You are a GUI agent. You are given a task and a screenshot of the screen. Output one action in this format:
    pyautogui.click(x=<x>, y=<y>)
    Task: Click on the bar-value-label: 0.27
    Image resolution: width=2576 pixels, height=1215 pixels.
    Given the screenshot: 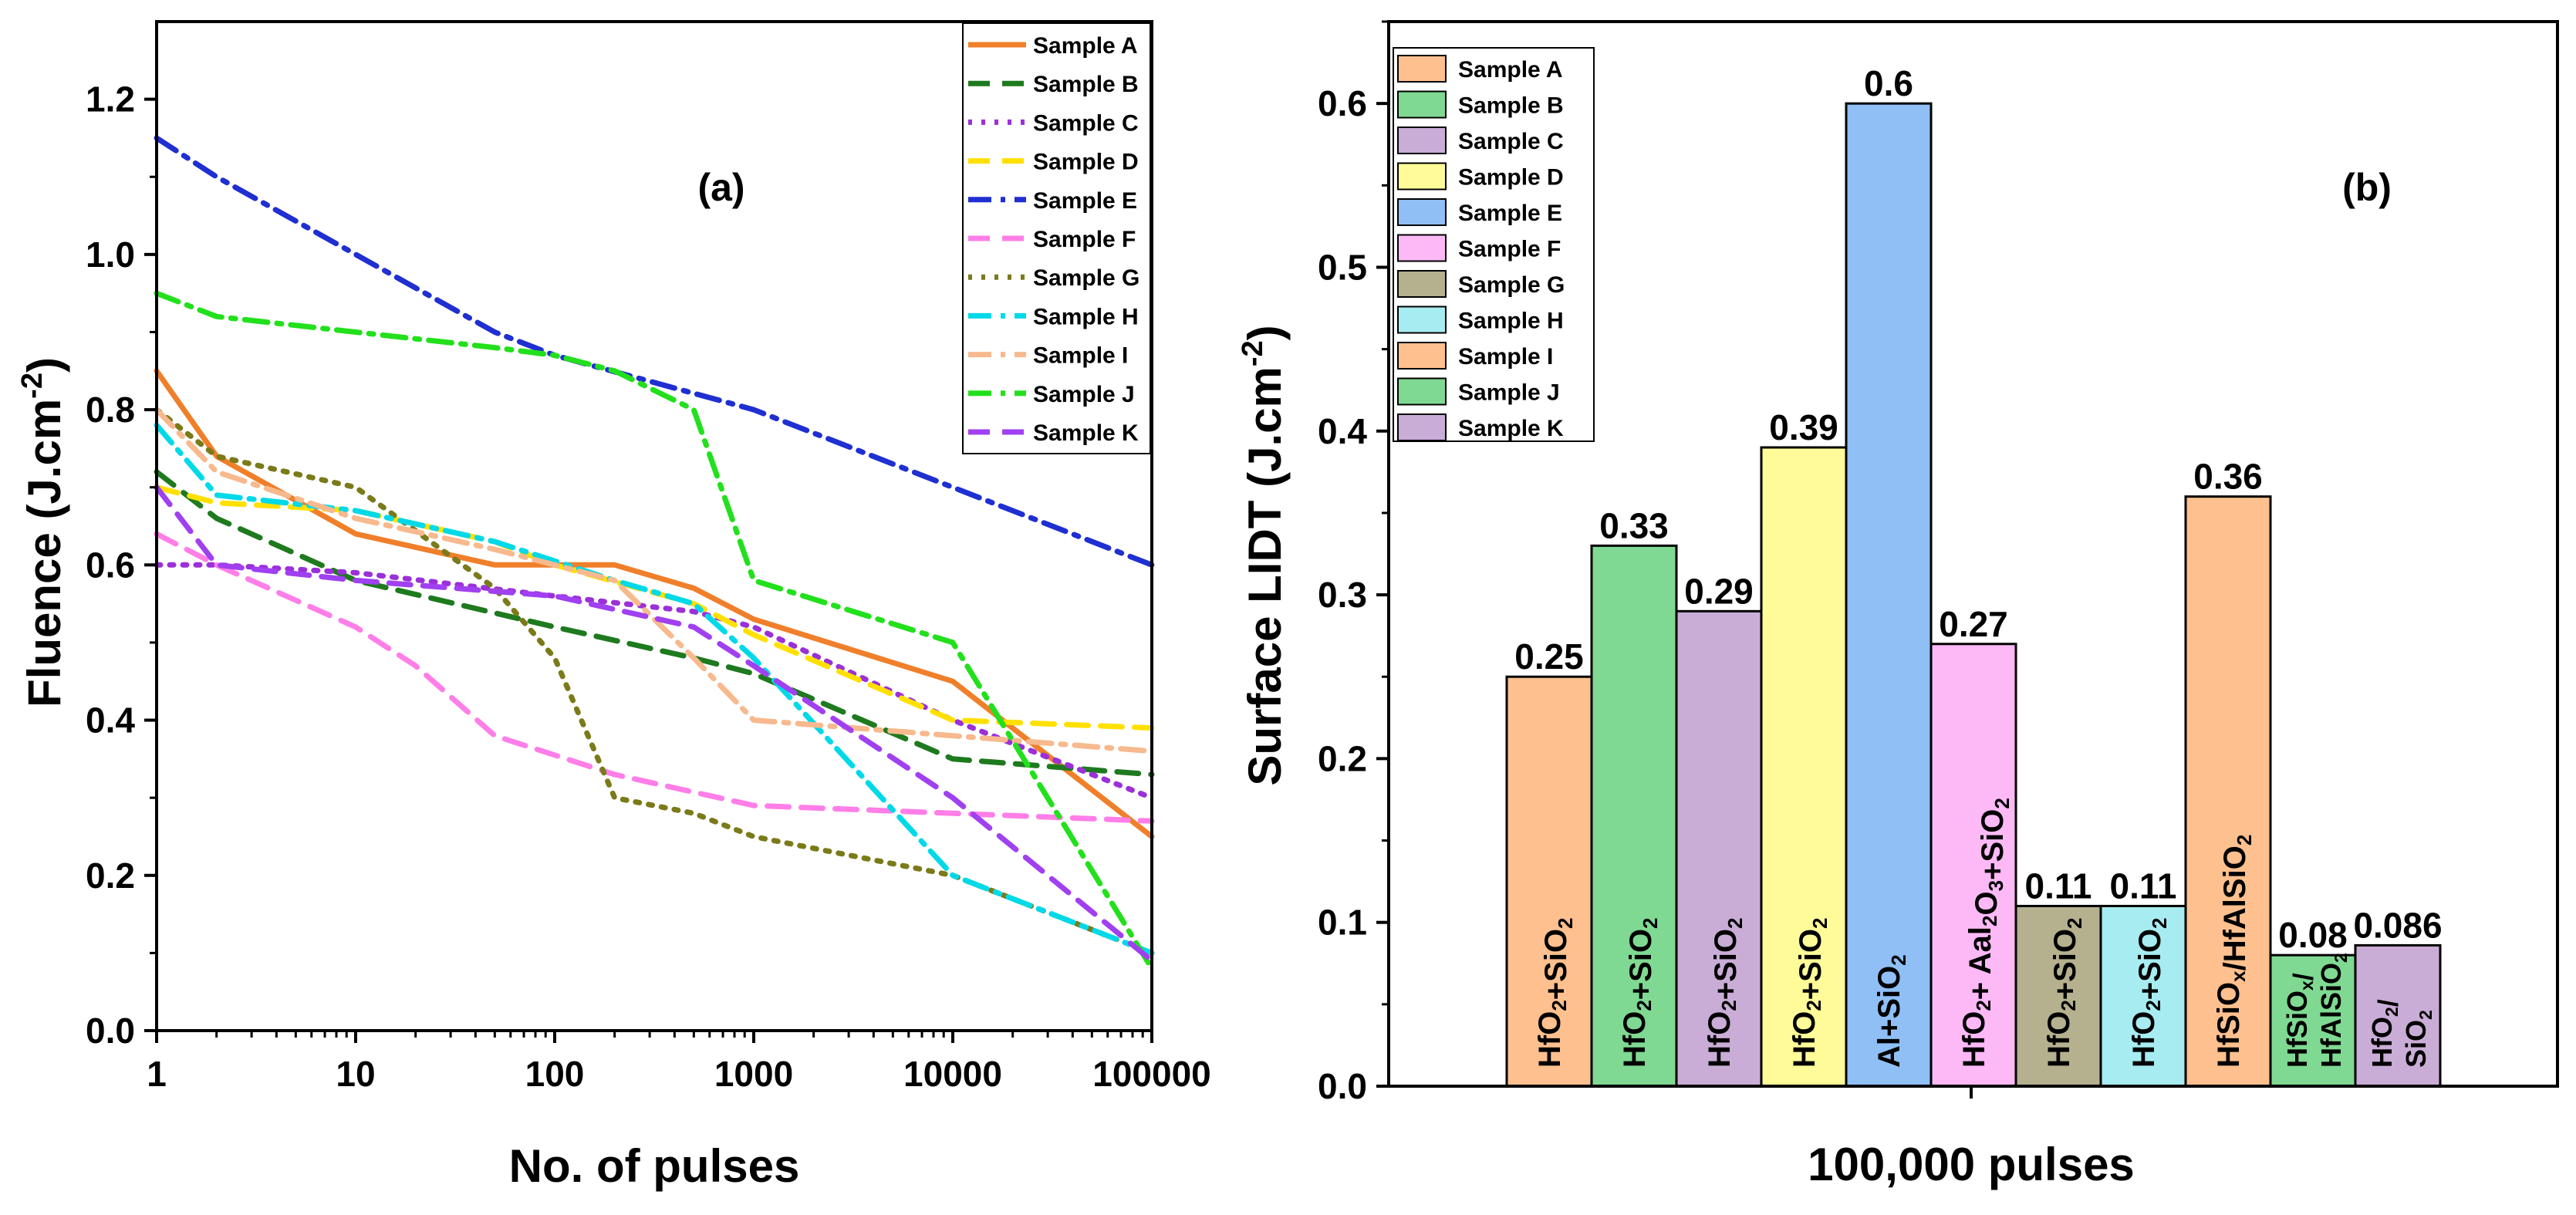 What is the action you would take?
    pyautogui.click(x=1973, y=624)
    